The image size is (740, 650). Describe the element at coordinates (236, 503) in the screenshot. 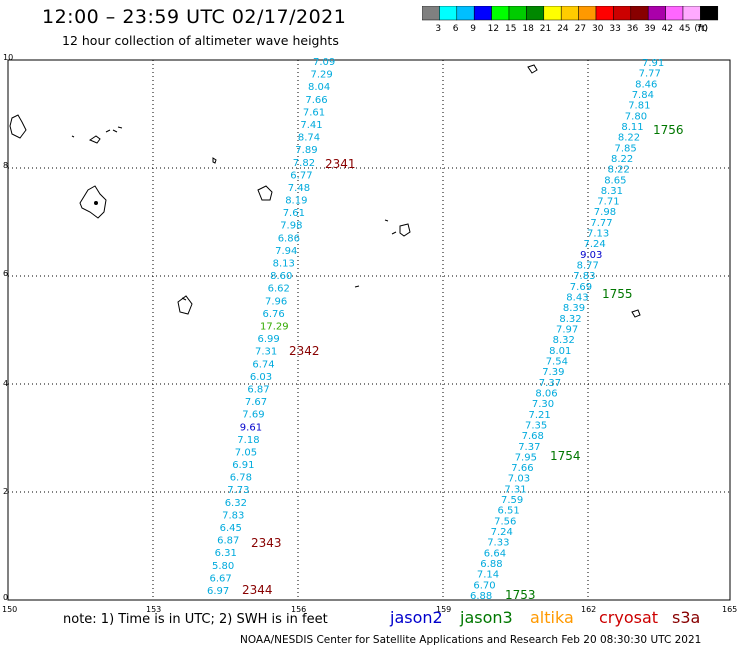

I see `swh-value-label: 6.32` at that location.